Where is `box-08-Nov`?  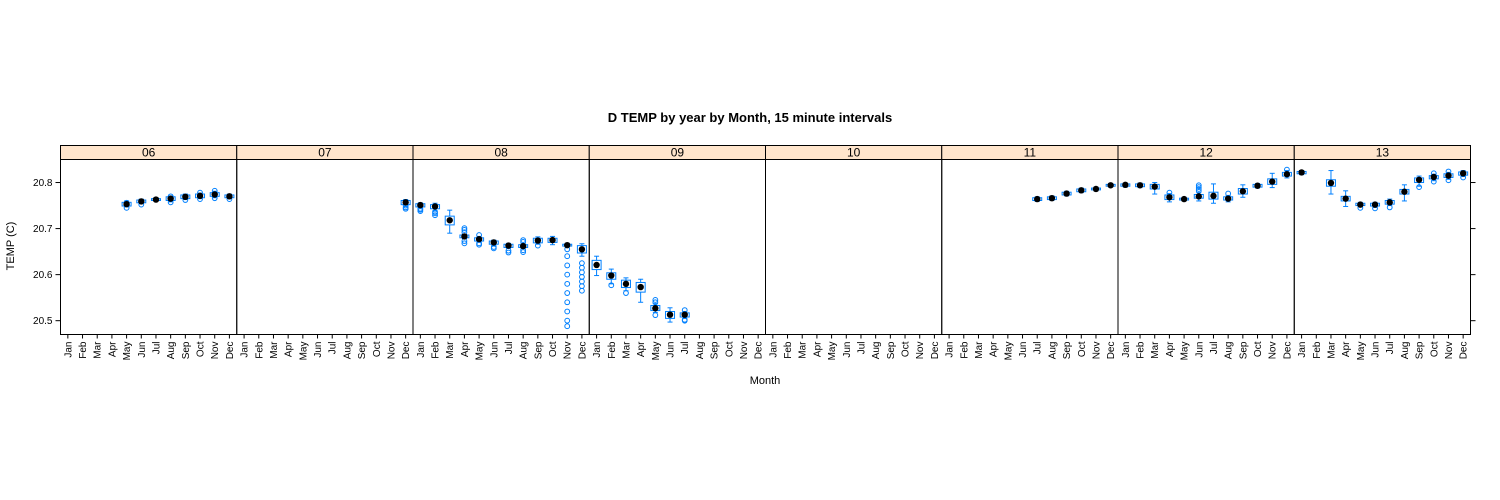
box-08-Nov is located at coordinates (567, 285).